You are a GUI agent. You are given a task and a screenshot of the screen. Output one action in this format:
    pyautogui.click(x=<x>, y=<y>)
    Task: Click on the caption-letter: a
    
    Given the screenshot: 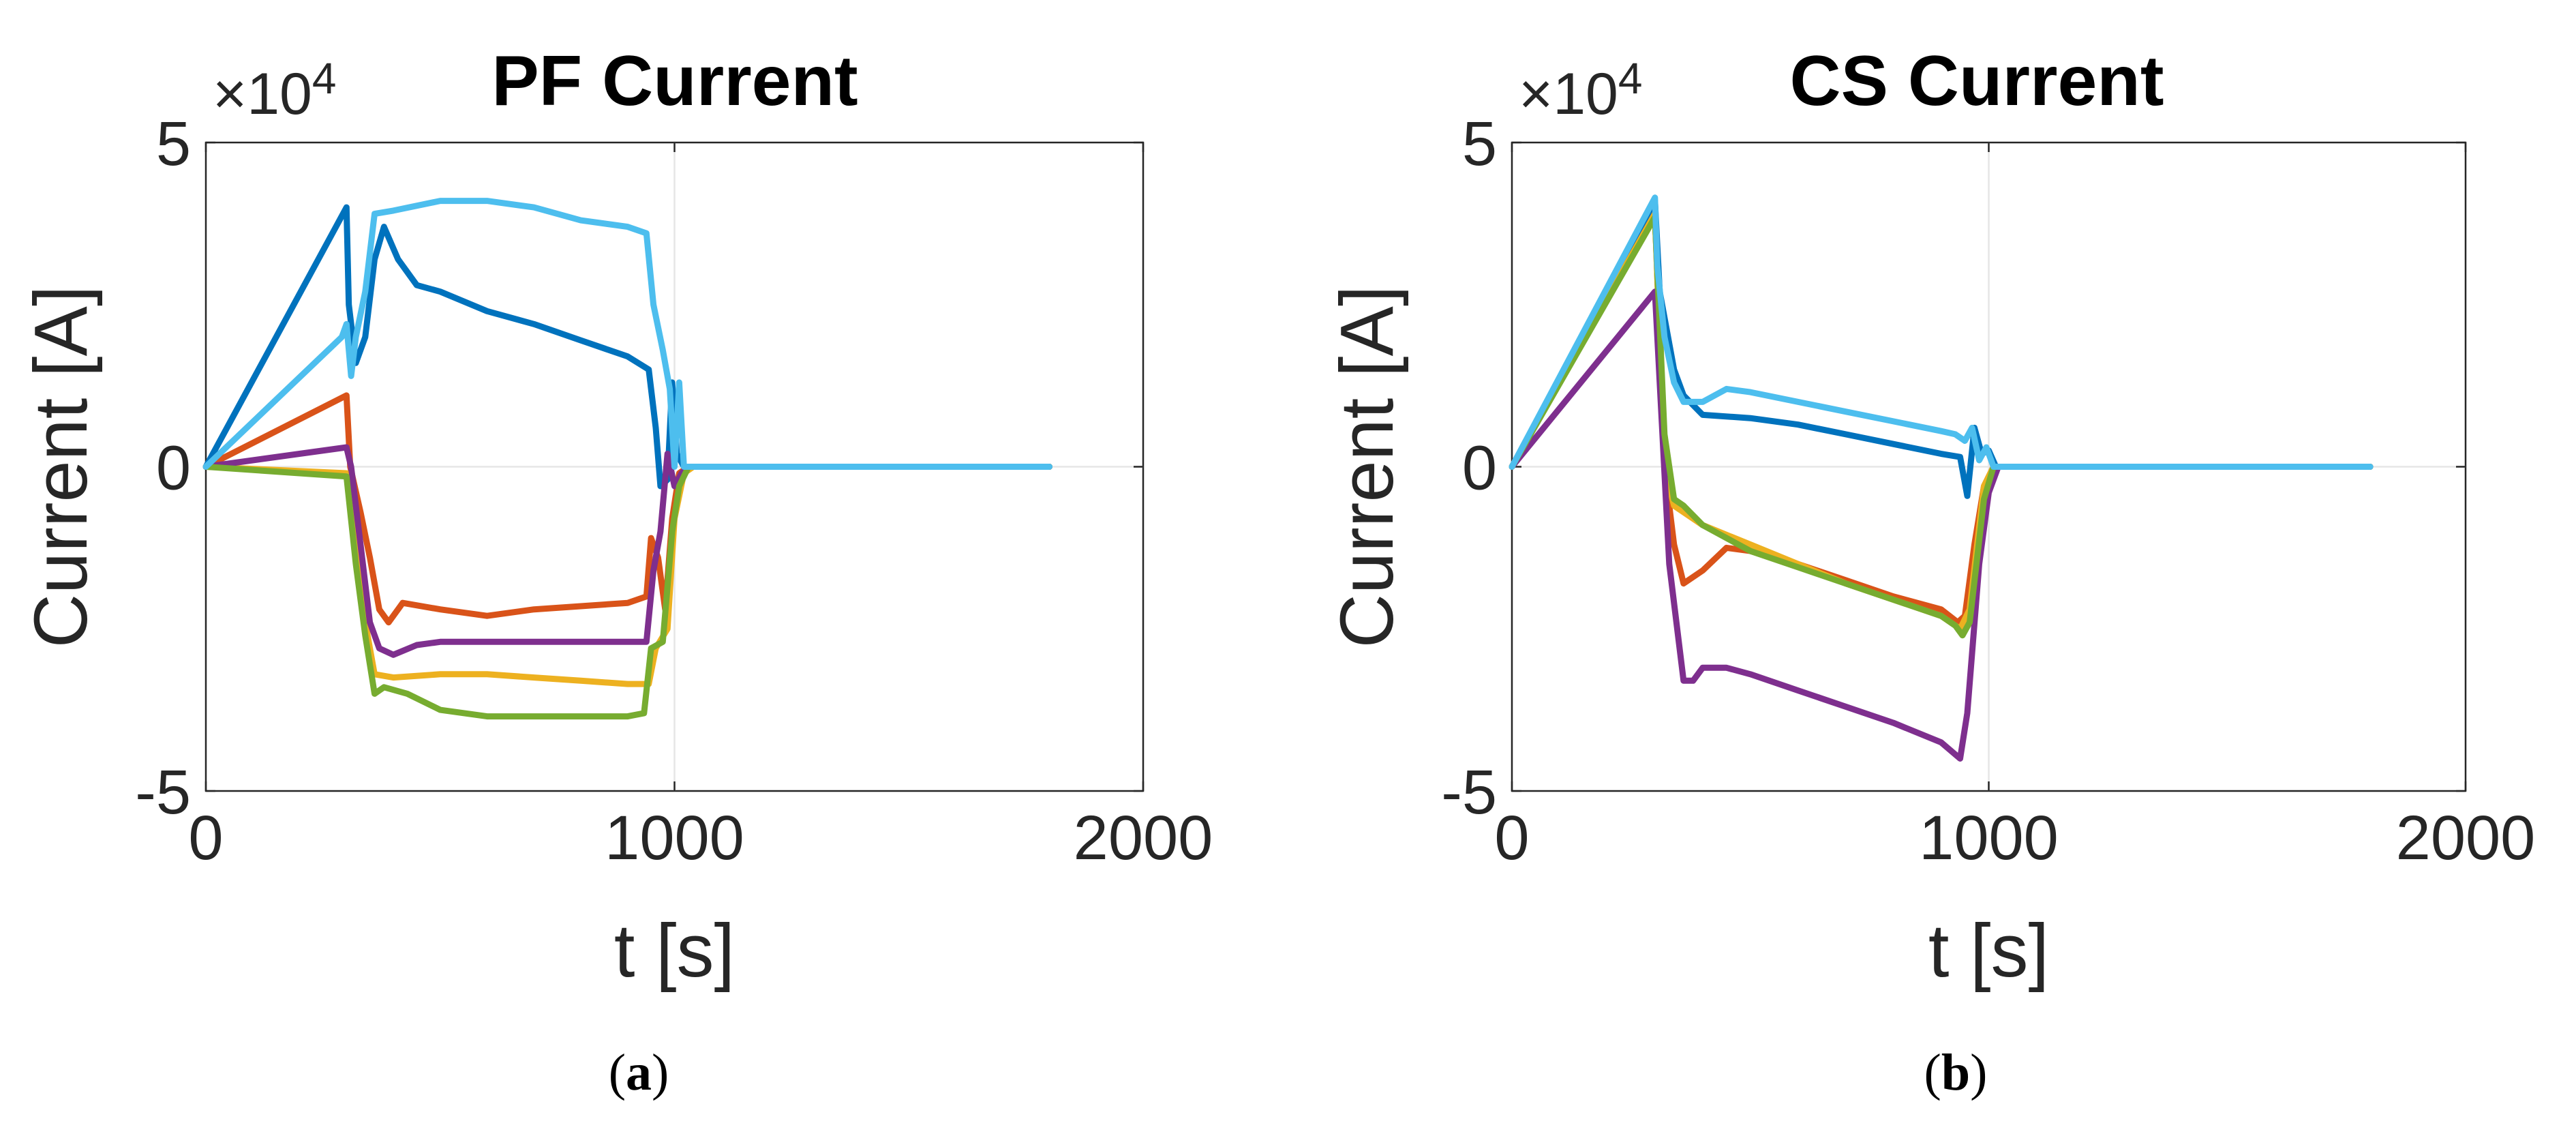 What is the action you would take?
    pyautogui.click(x=639, y=1072)
    